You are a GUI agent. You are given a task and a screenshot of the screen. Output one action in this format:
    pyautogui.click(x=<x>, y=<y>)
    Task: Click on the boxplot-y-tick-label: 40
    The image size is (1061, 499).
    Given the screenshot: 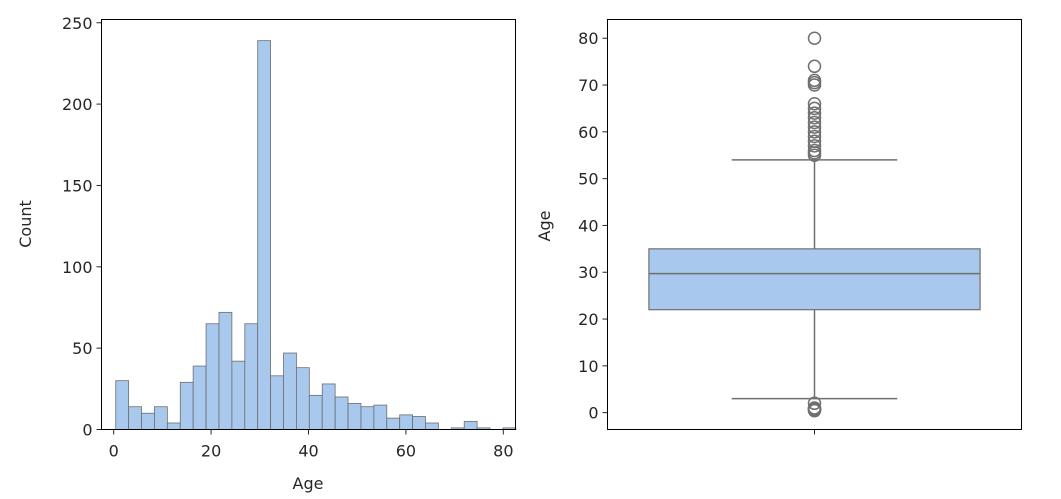 What is the action you would take?
    pyautogui.click(x=588, y=225)
    